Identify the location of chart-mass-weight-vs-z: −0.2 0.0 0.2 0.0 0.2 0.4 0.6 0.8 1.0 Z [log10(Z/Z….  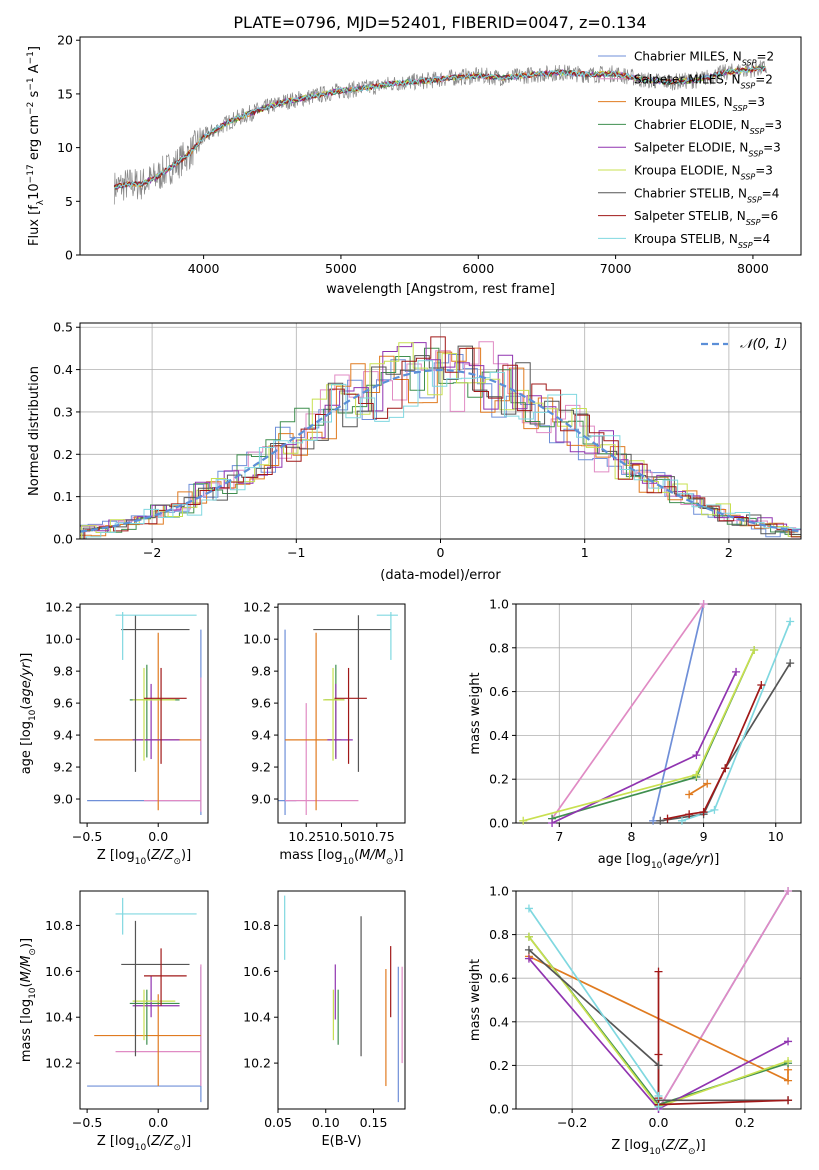
(635, 1020).